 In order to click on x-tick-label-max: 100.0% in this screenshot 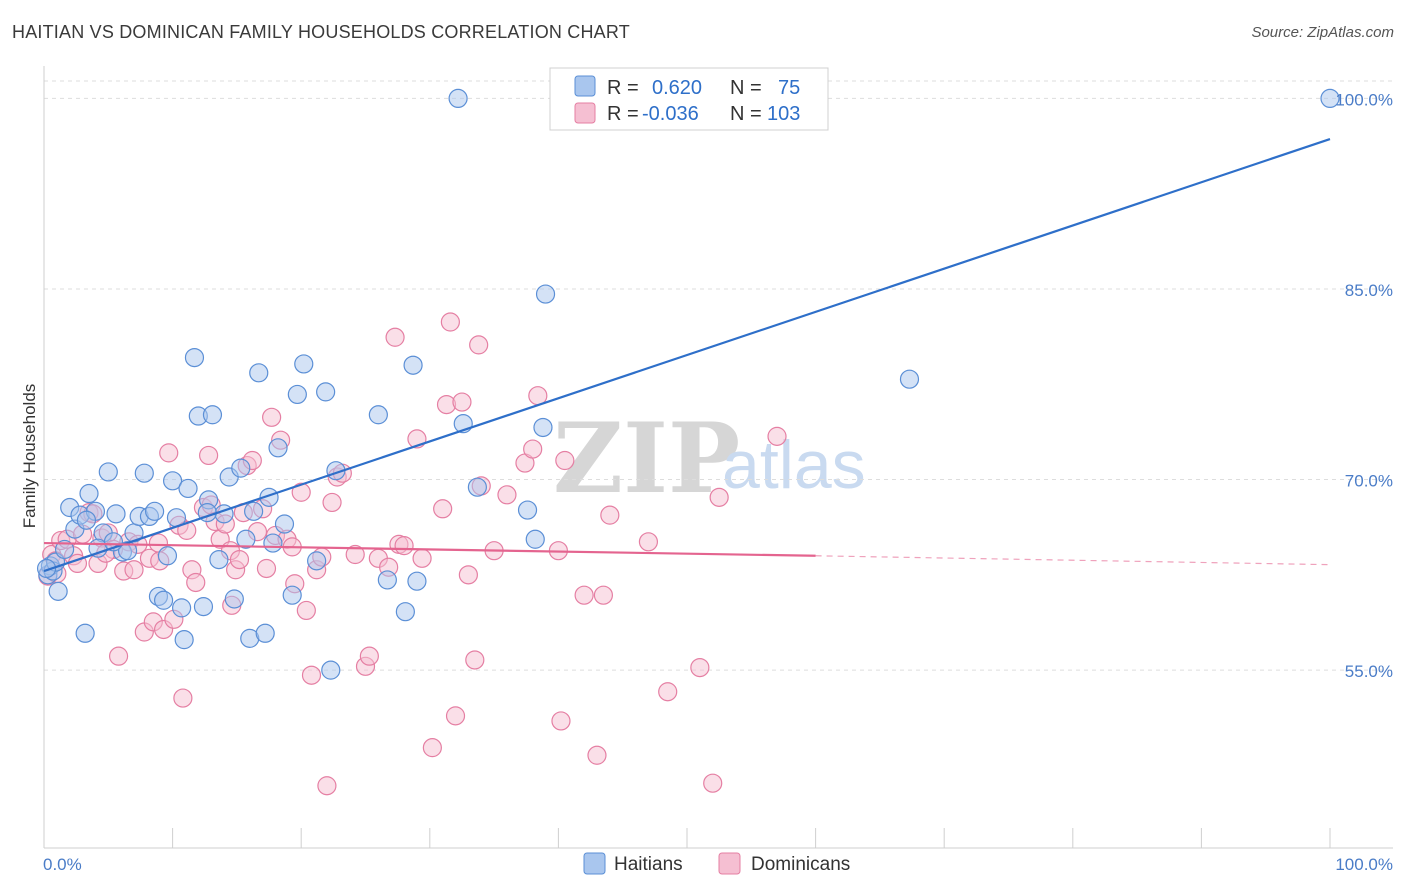, I will do `click(1364, 864)`.